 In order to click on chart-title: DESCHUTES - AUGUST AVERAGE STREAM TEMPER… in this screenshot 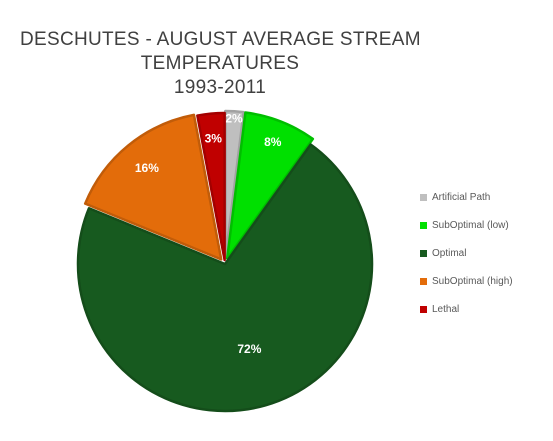, I will do `click(220, 64)`.